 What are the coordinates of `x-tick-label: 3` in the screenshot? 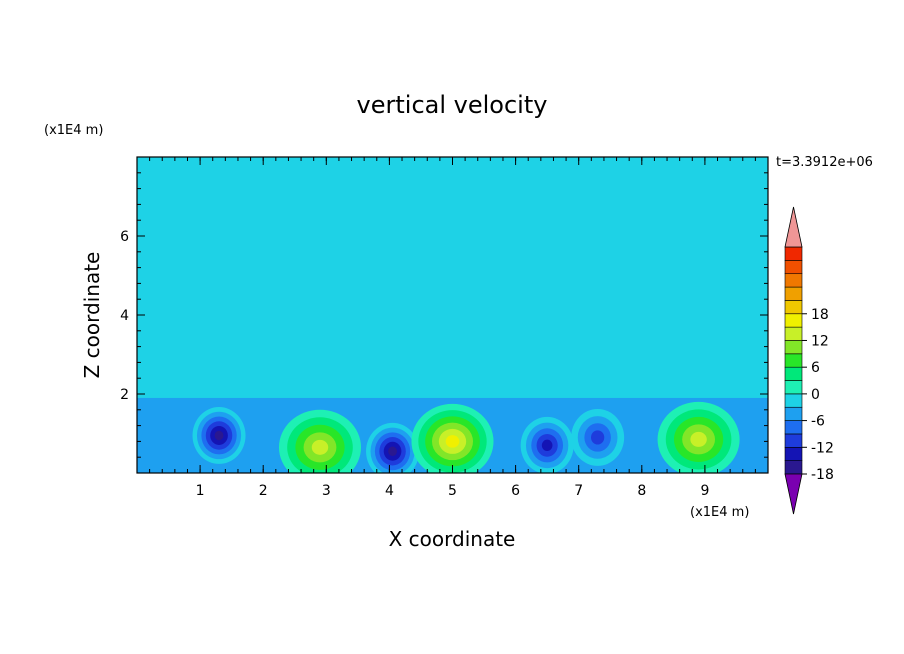 It's located at (326, 491).